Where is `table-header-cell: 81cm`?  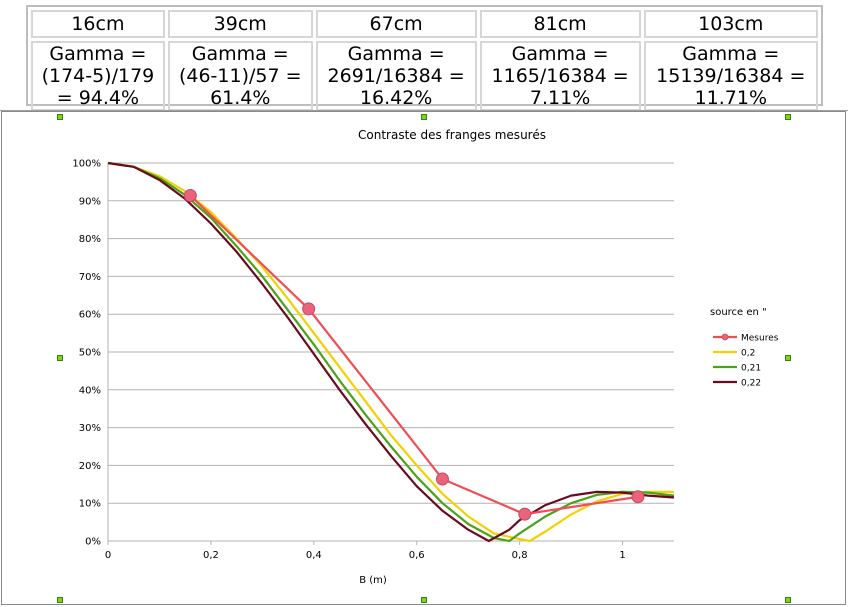
table-header-cell: 81cm is located at coordinates (560, 24).